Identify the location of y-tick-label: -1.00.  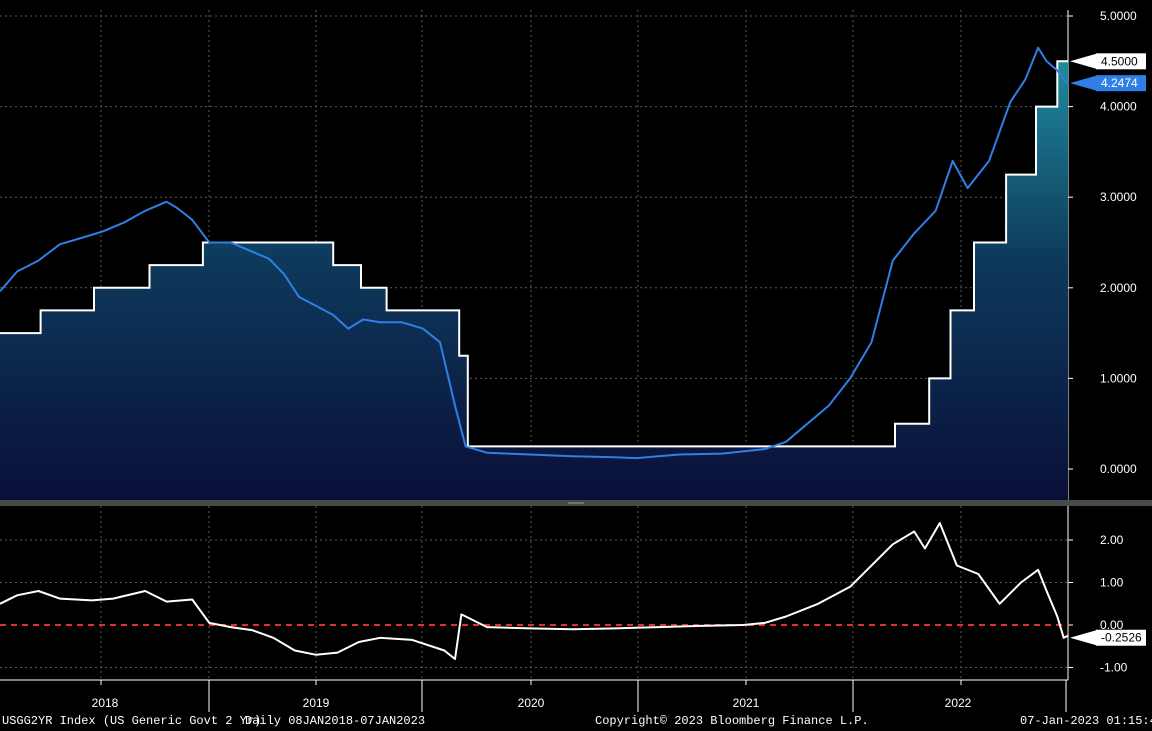
(1114, 668).